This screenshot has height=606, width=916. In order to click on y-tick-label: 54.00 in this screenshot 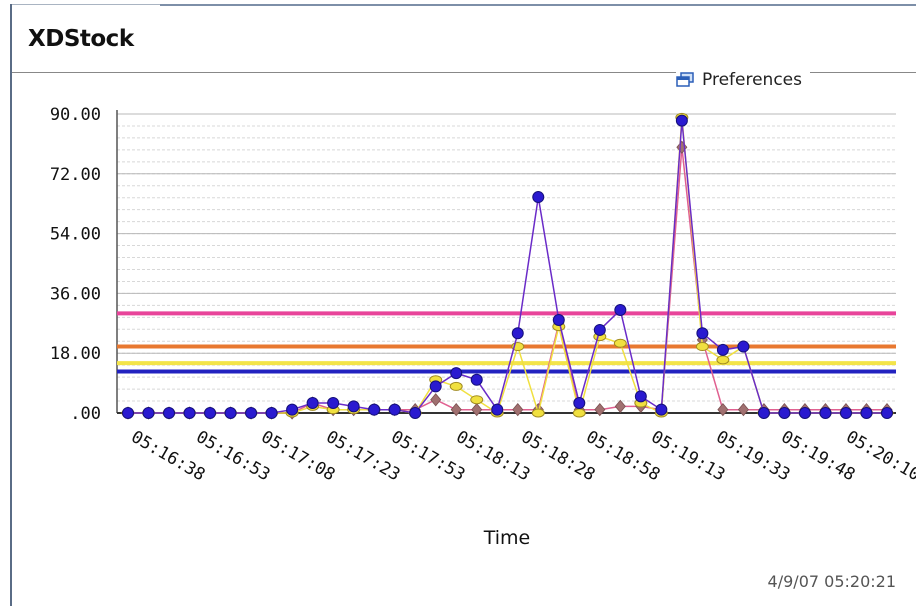, I will do `click(75, 235)`.